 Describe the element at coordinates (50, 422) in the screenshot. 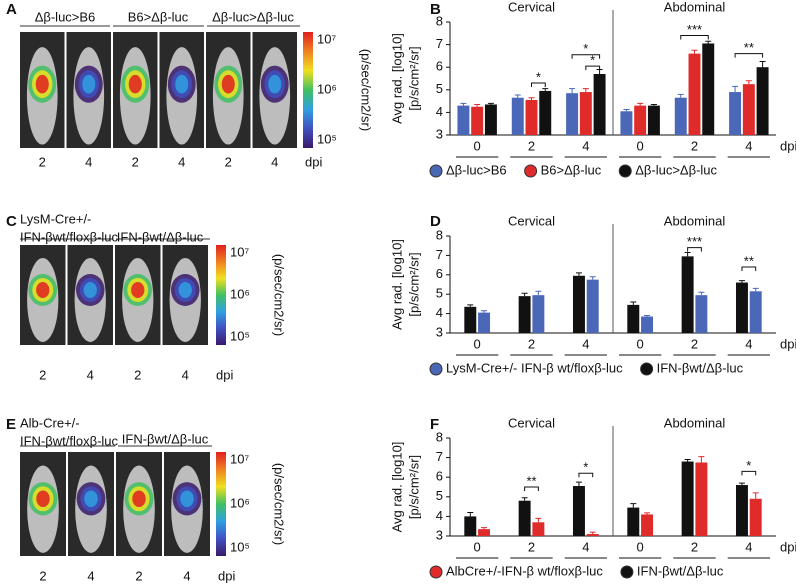

I see `group-header: Alb-Cre+/-` at that location.